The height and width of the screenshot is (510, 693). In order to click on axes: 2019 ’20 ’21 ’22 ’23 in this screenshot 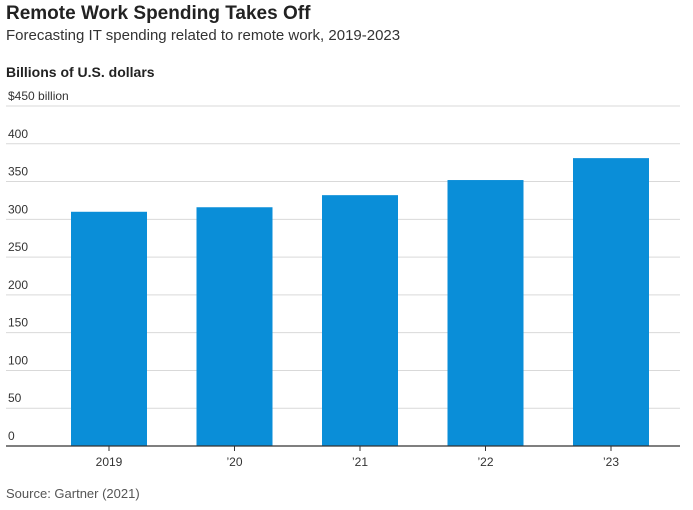, I will do `click(343, 457)`.